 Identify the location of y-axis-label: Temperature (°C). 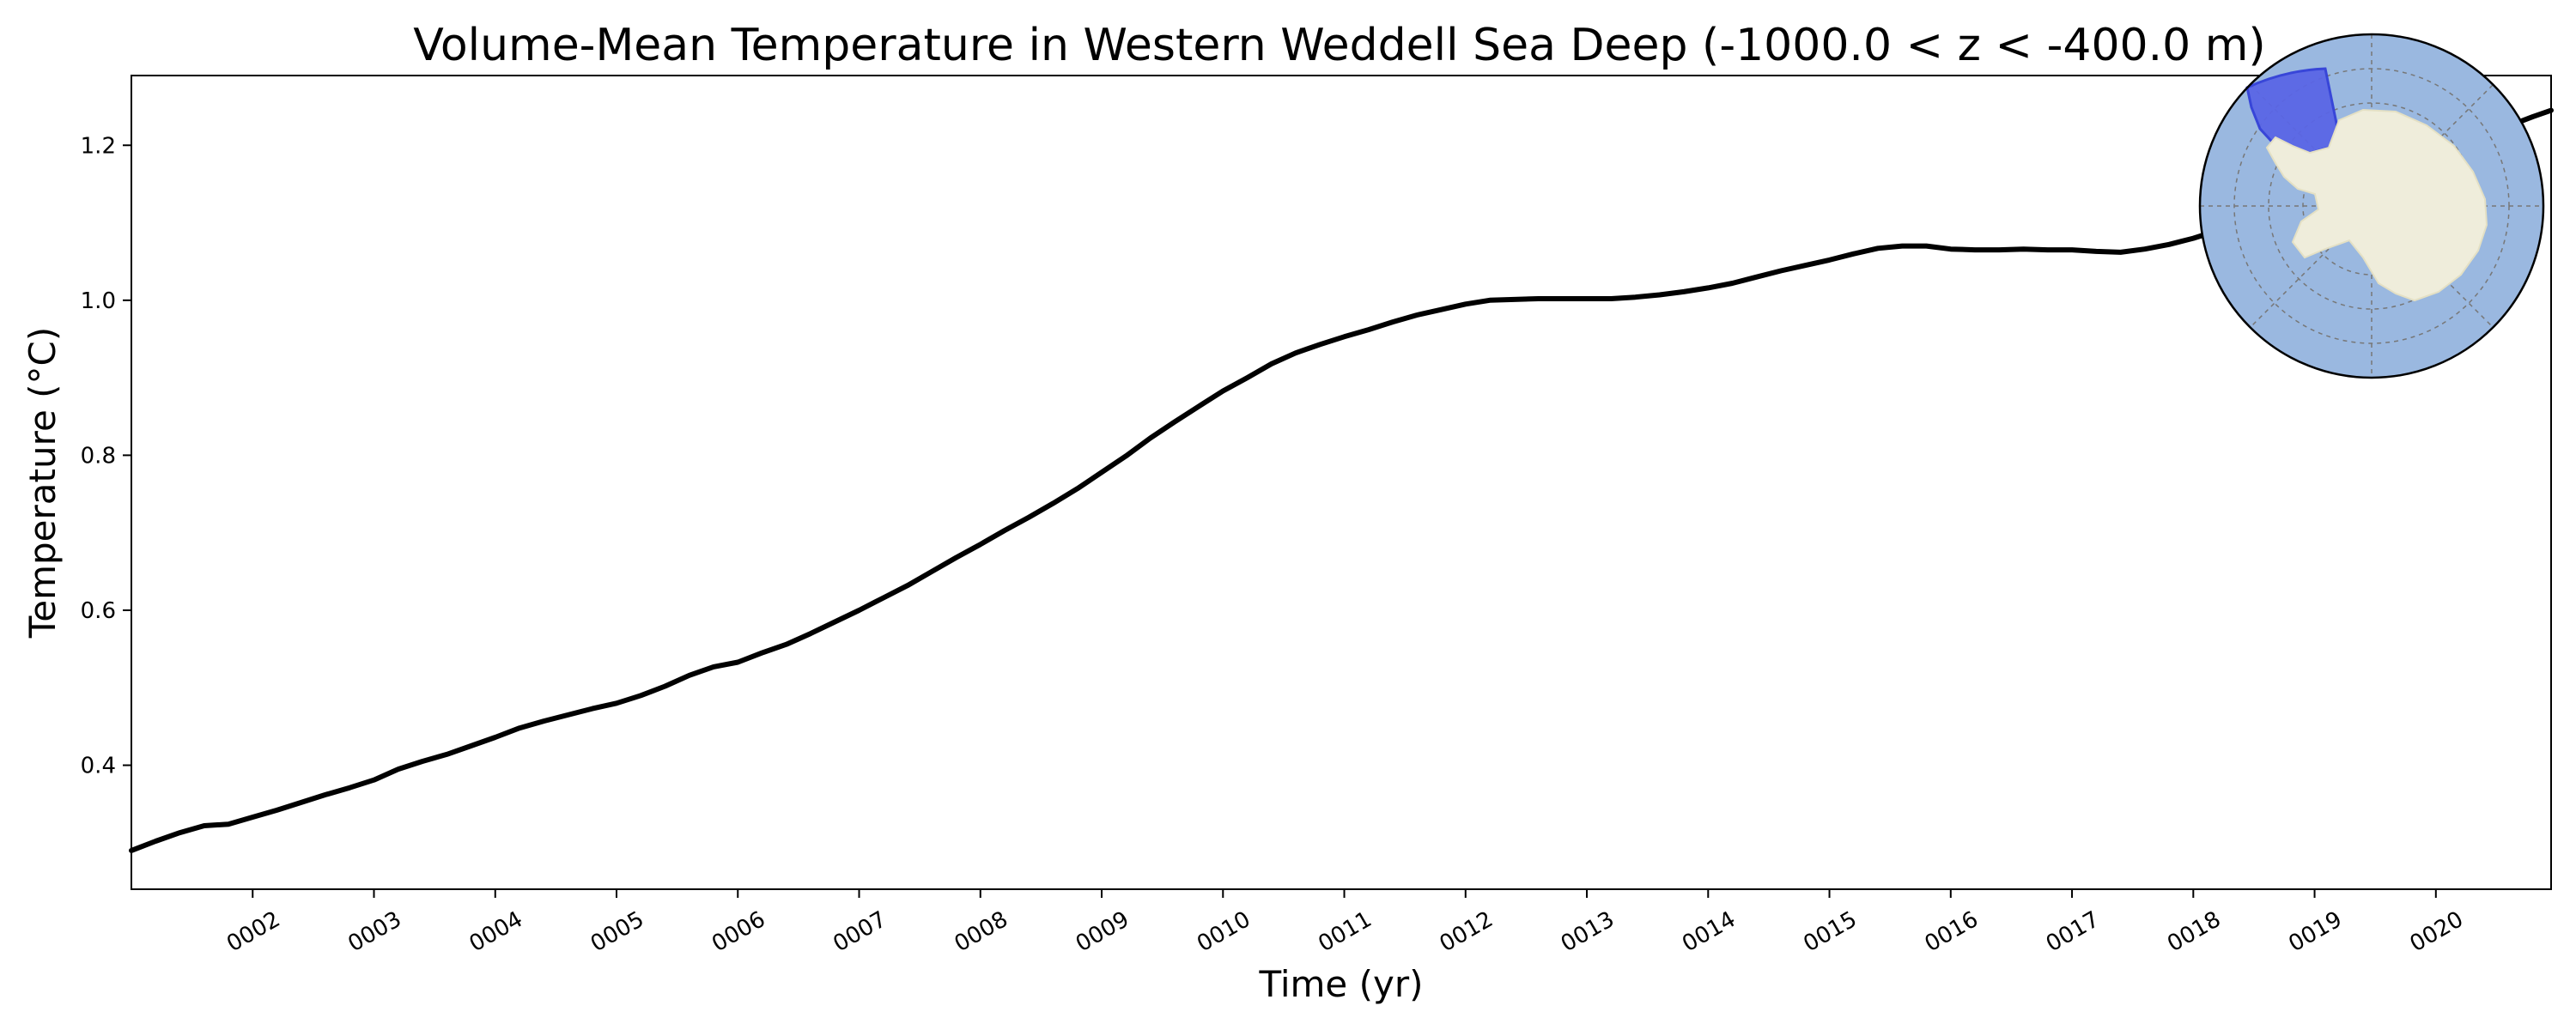
(42, 483).